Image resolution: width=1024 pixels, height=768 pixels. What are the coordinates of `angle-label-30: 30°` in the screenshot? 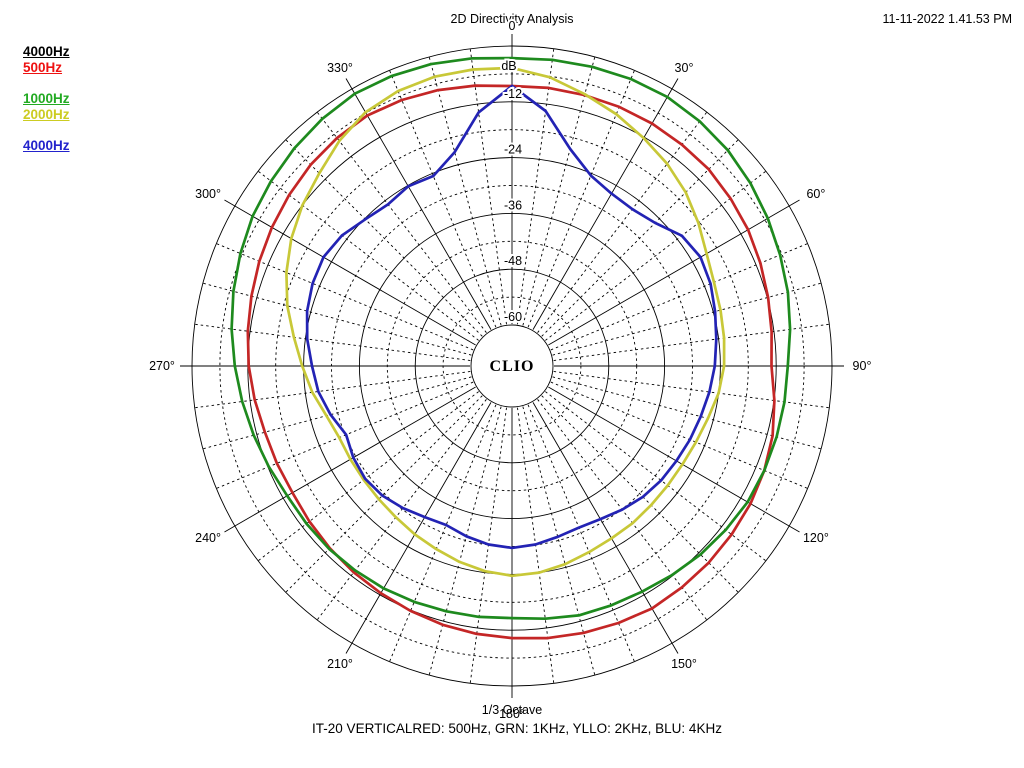 It's located at (684, 68).